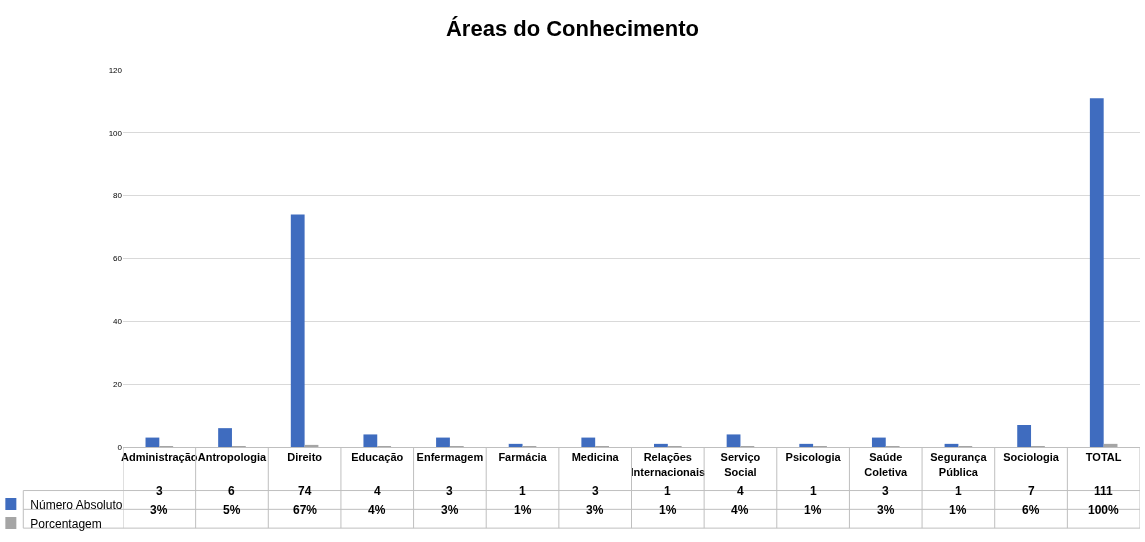 The height and width of the screenshot is (542, 1145). Describe the element at coordinates (1104, 491) in the screenshot. I see `data-label: 111` at that location.